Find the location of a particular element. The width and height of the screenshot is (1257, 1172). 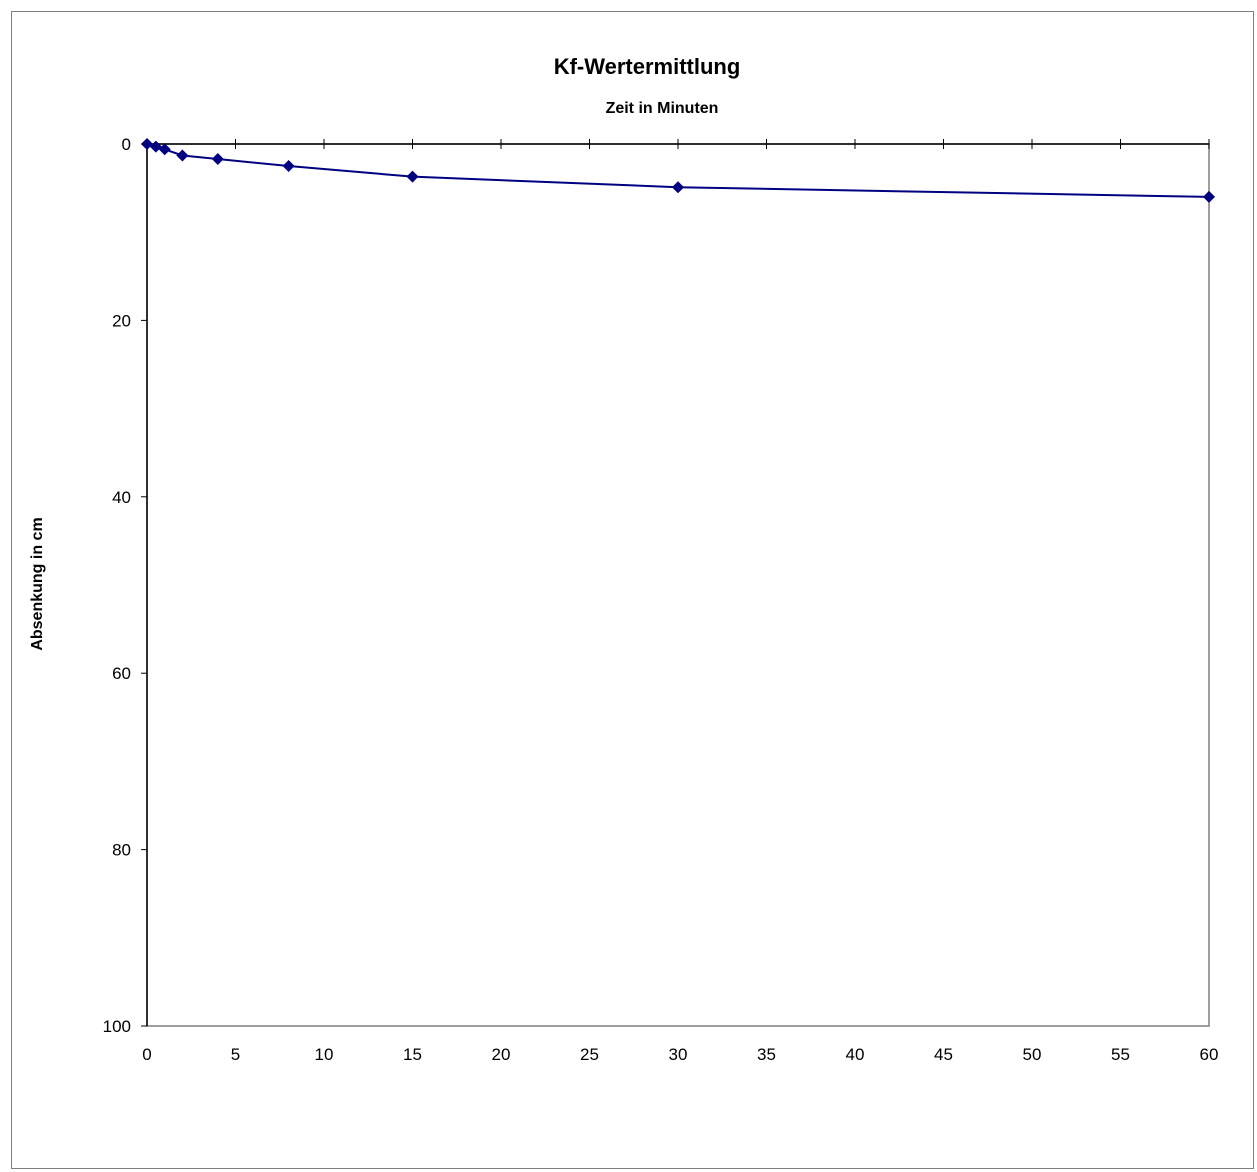

x-tick-label: 15 is located at coordinates (412, 1054).